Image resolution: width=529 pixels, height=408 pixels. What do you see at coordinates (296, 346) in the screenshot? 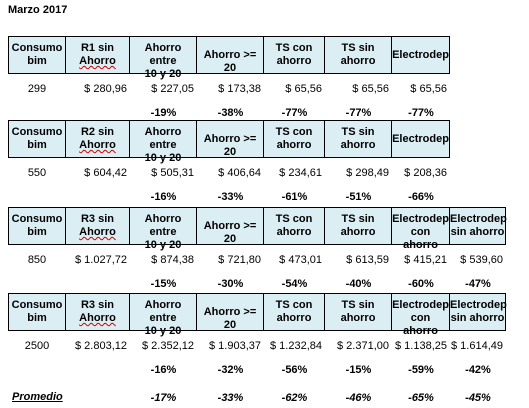
I see `value-cell: $ 1.232,84` at bounding box center [296, 346].